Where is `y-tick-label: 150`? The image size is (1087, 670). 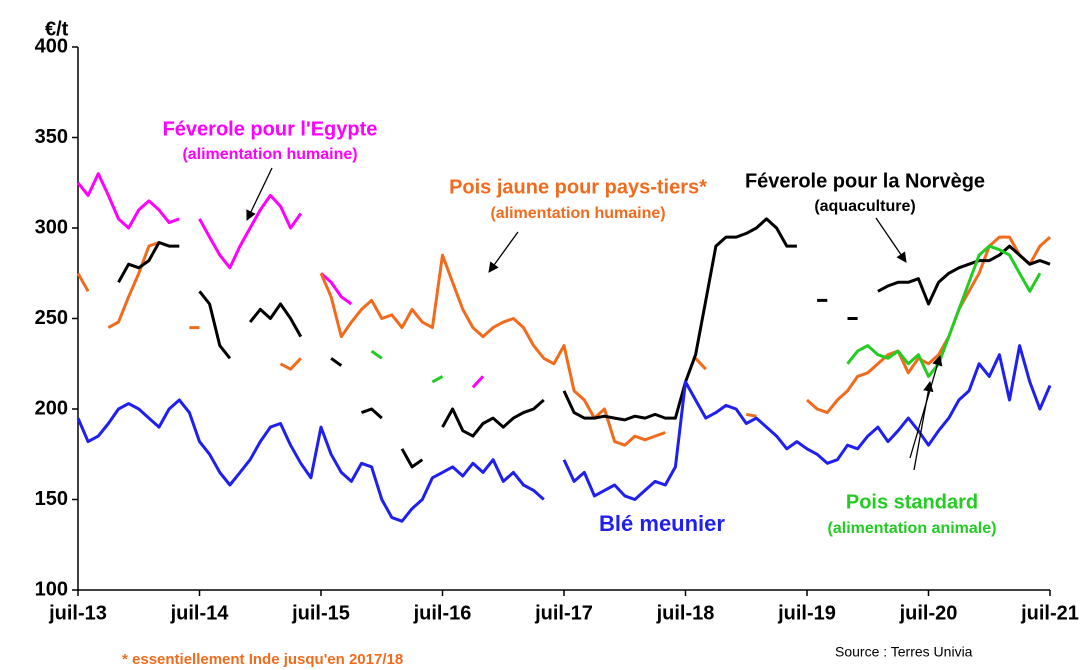
y-tick-label: 150 is located at coordinates (51, 499).